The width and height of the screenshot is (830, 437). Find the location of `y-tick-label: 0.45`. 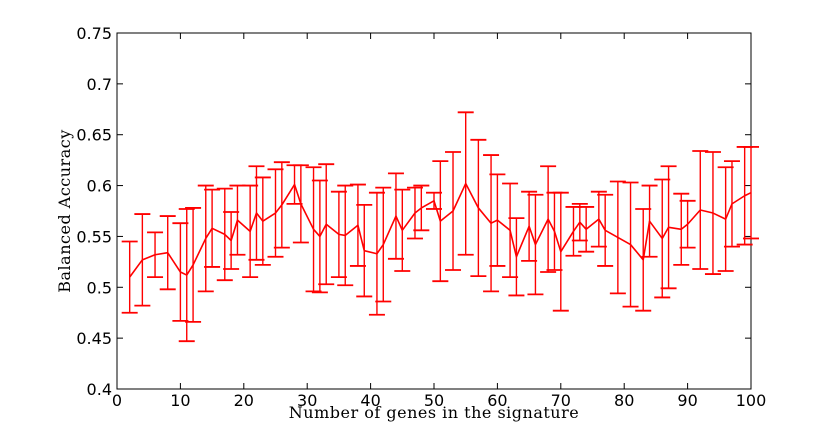

y-tick-label: 0.45 is located at coordinates (94, 338).